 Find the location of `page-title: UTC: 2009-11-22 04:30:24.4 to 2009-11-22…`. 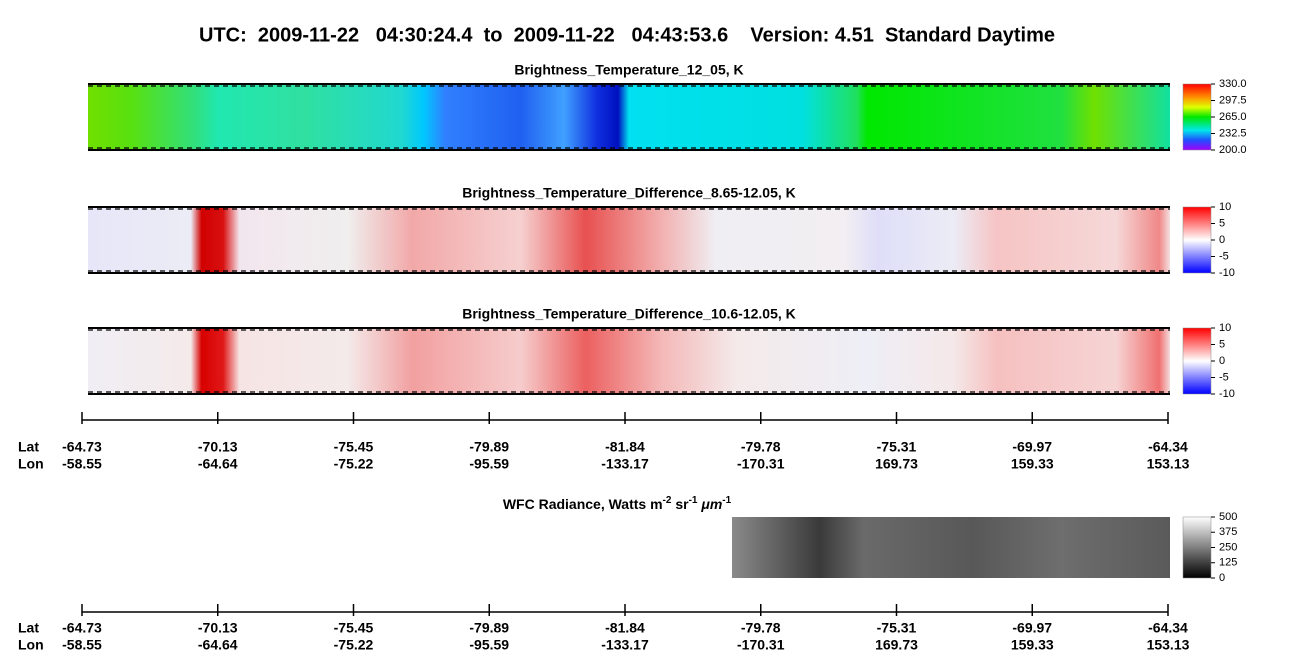

page-title: UTC: 2009-11-22 04:30:24.4 to 2009-11-22… is located at coordinates (627, 35).